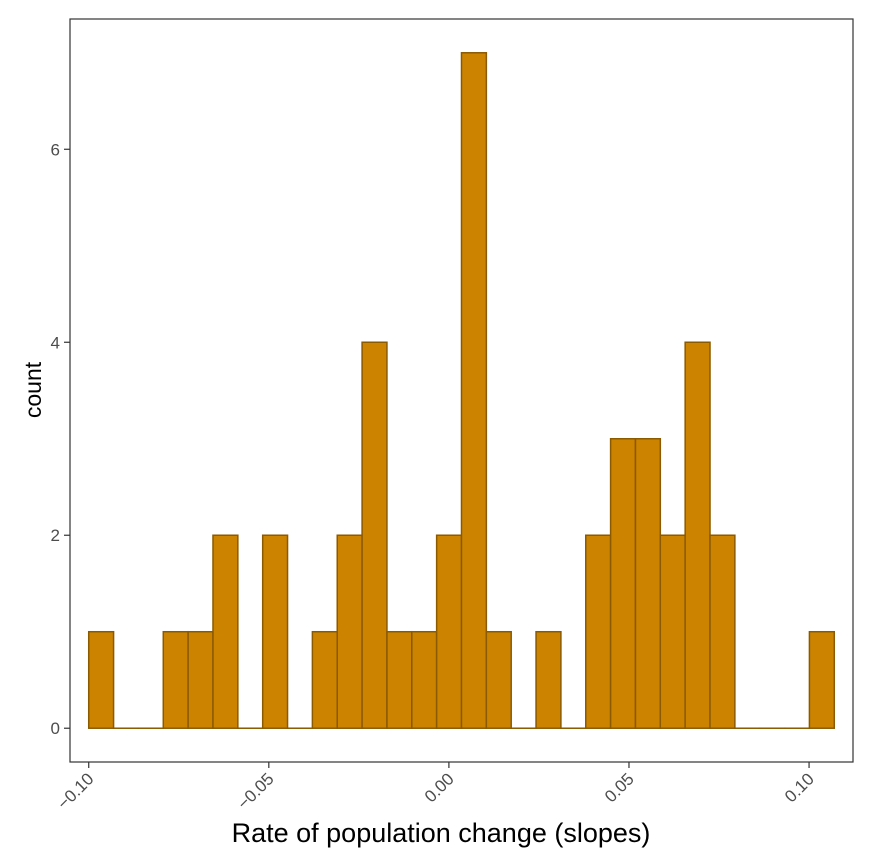  Describe the element at coordinates (33, 389) in the screenshot. I see `y-axis-title: count` at that location.